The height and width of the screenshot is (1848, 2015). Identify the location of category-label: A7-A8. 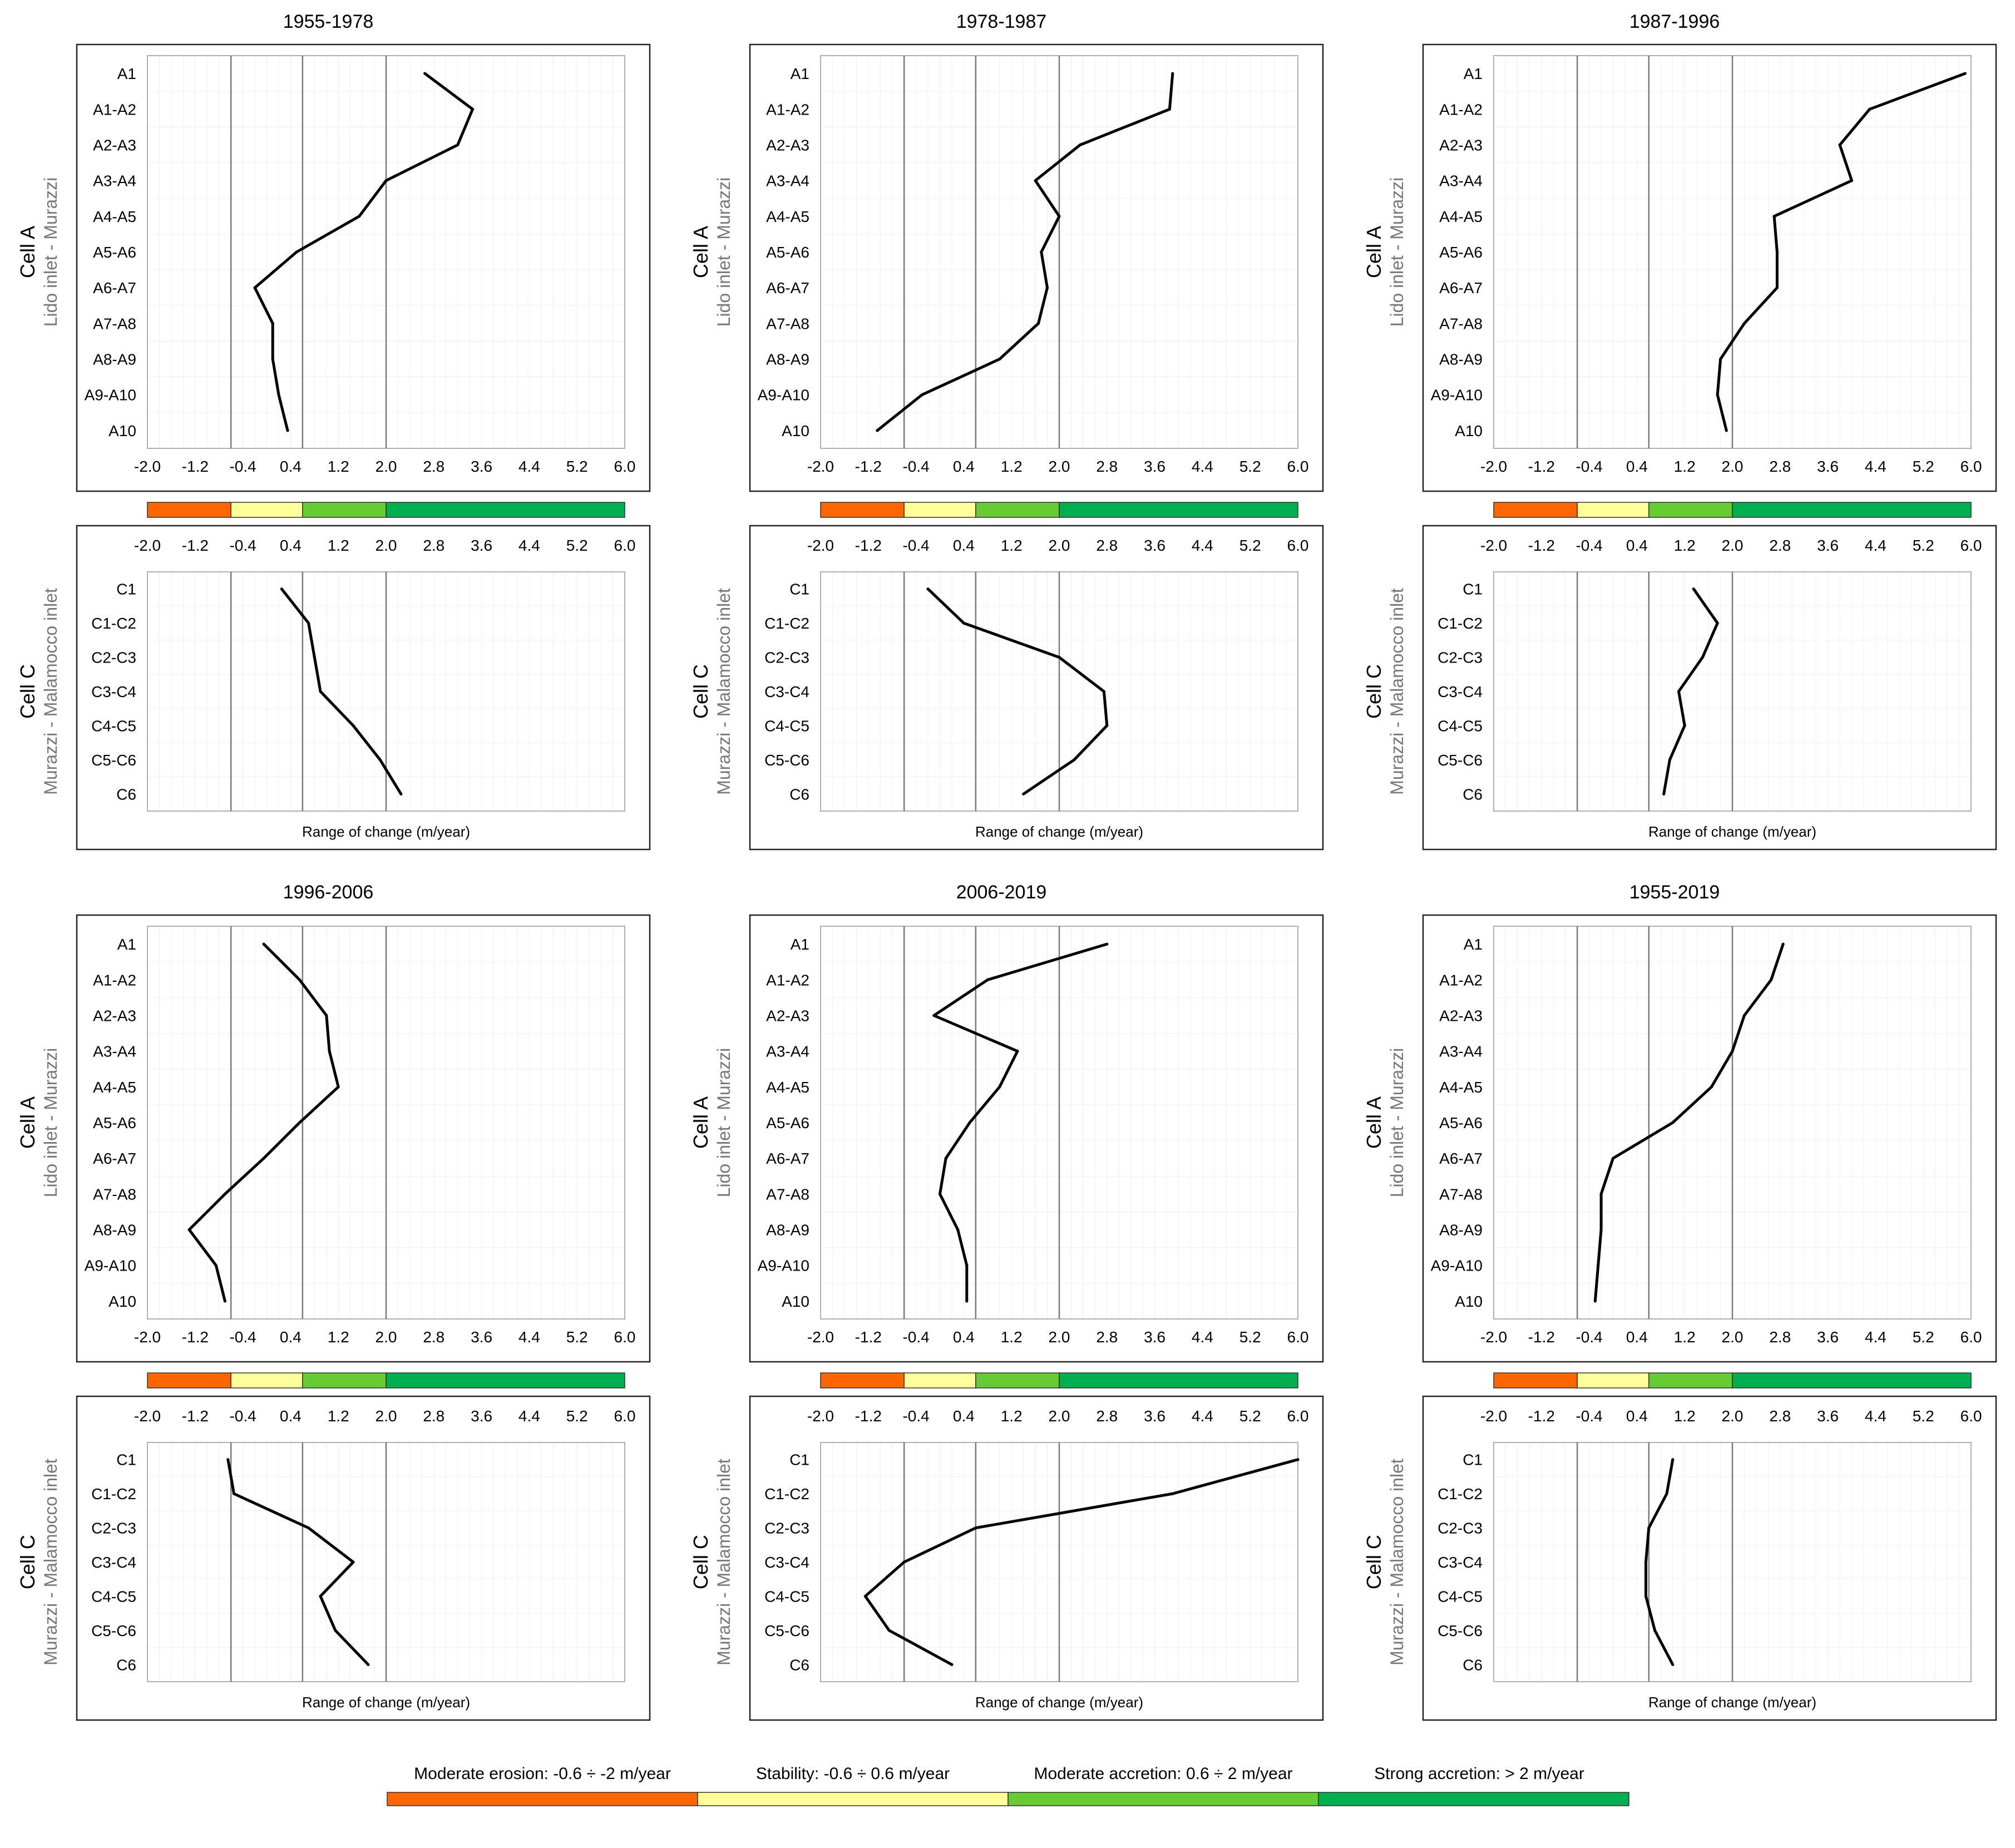
(1461, 1194).